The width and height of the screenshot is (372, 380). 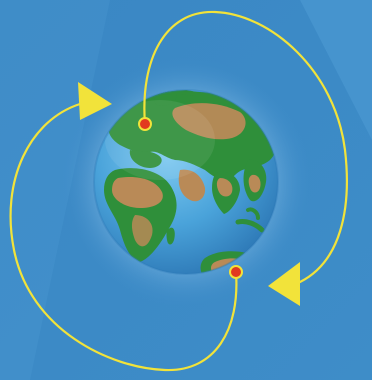 What do you see at coordinates (336, 70) in the screenshot?
I see `background-streak-right` at bounding box center [336, 70].